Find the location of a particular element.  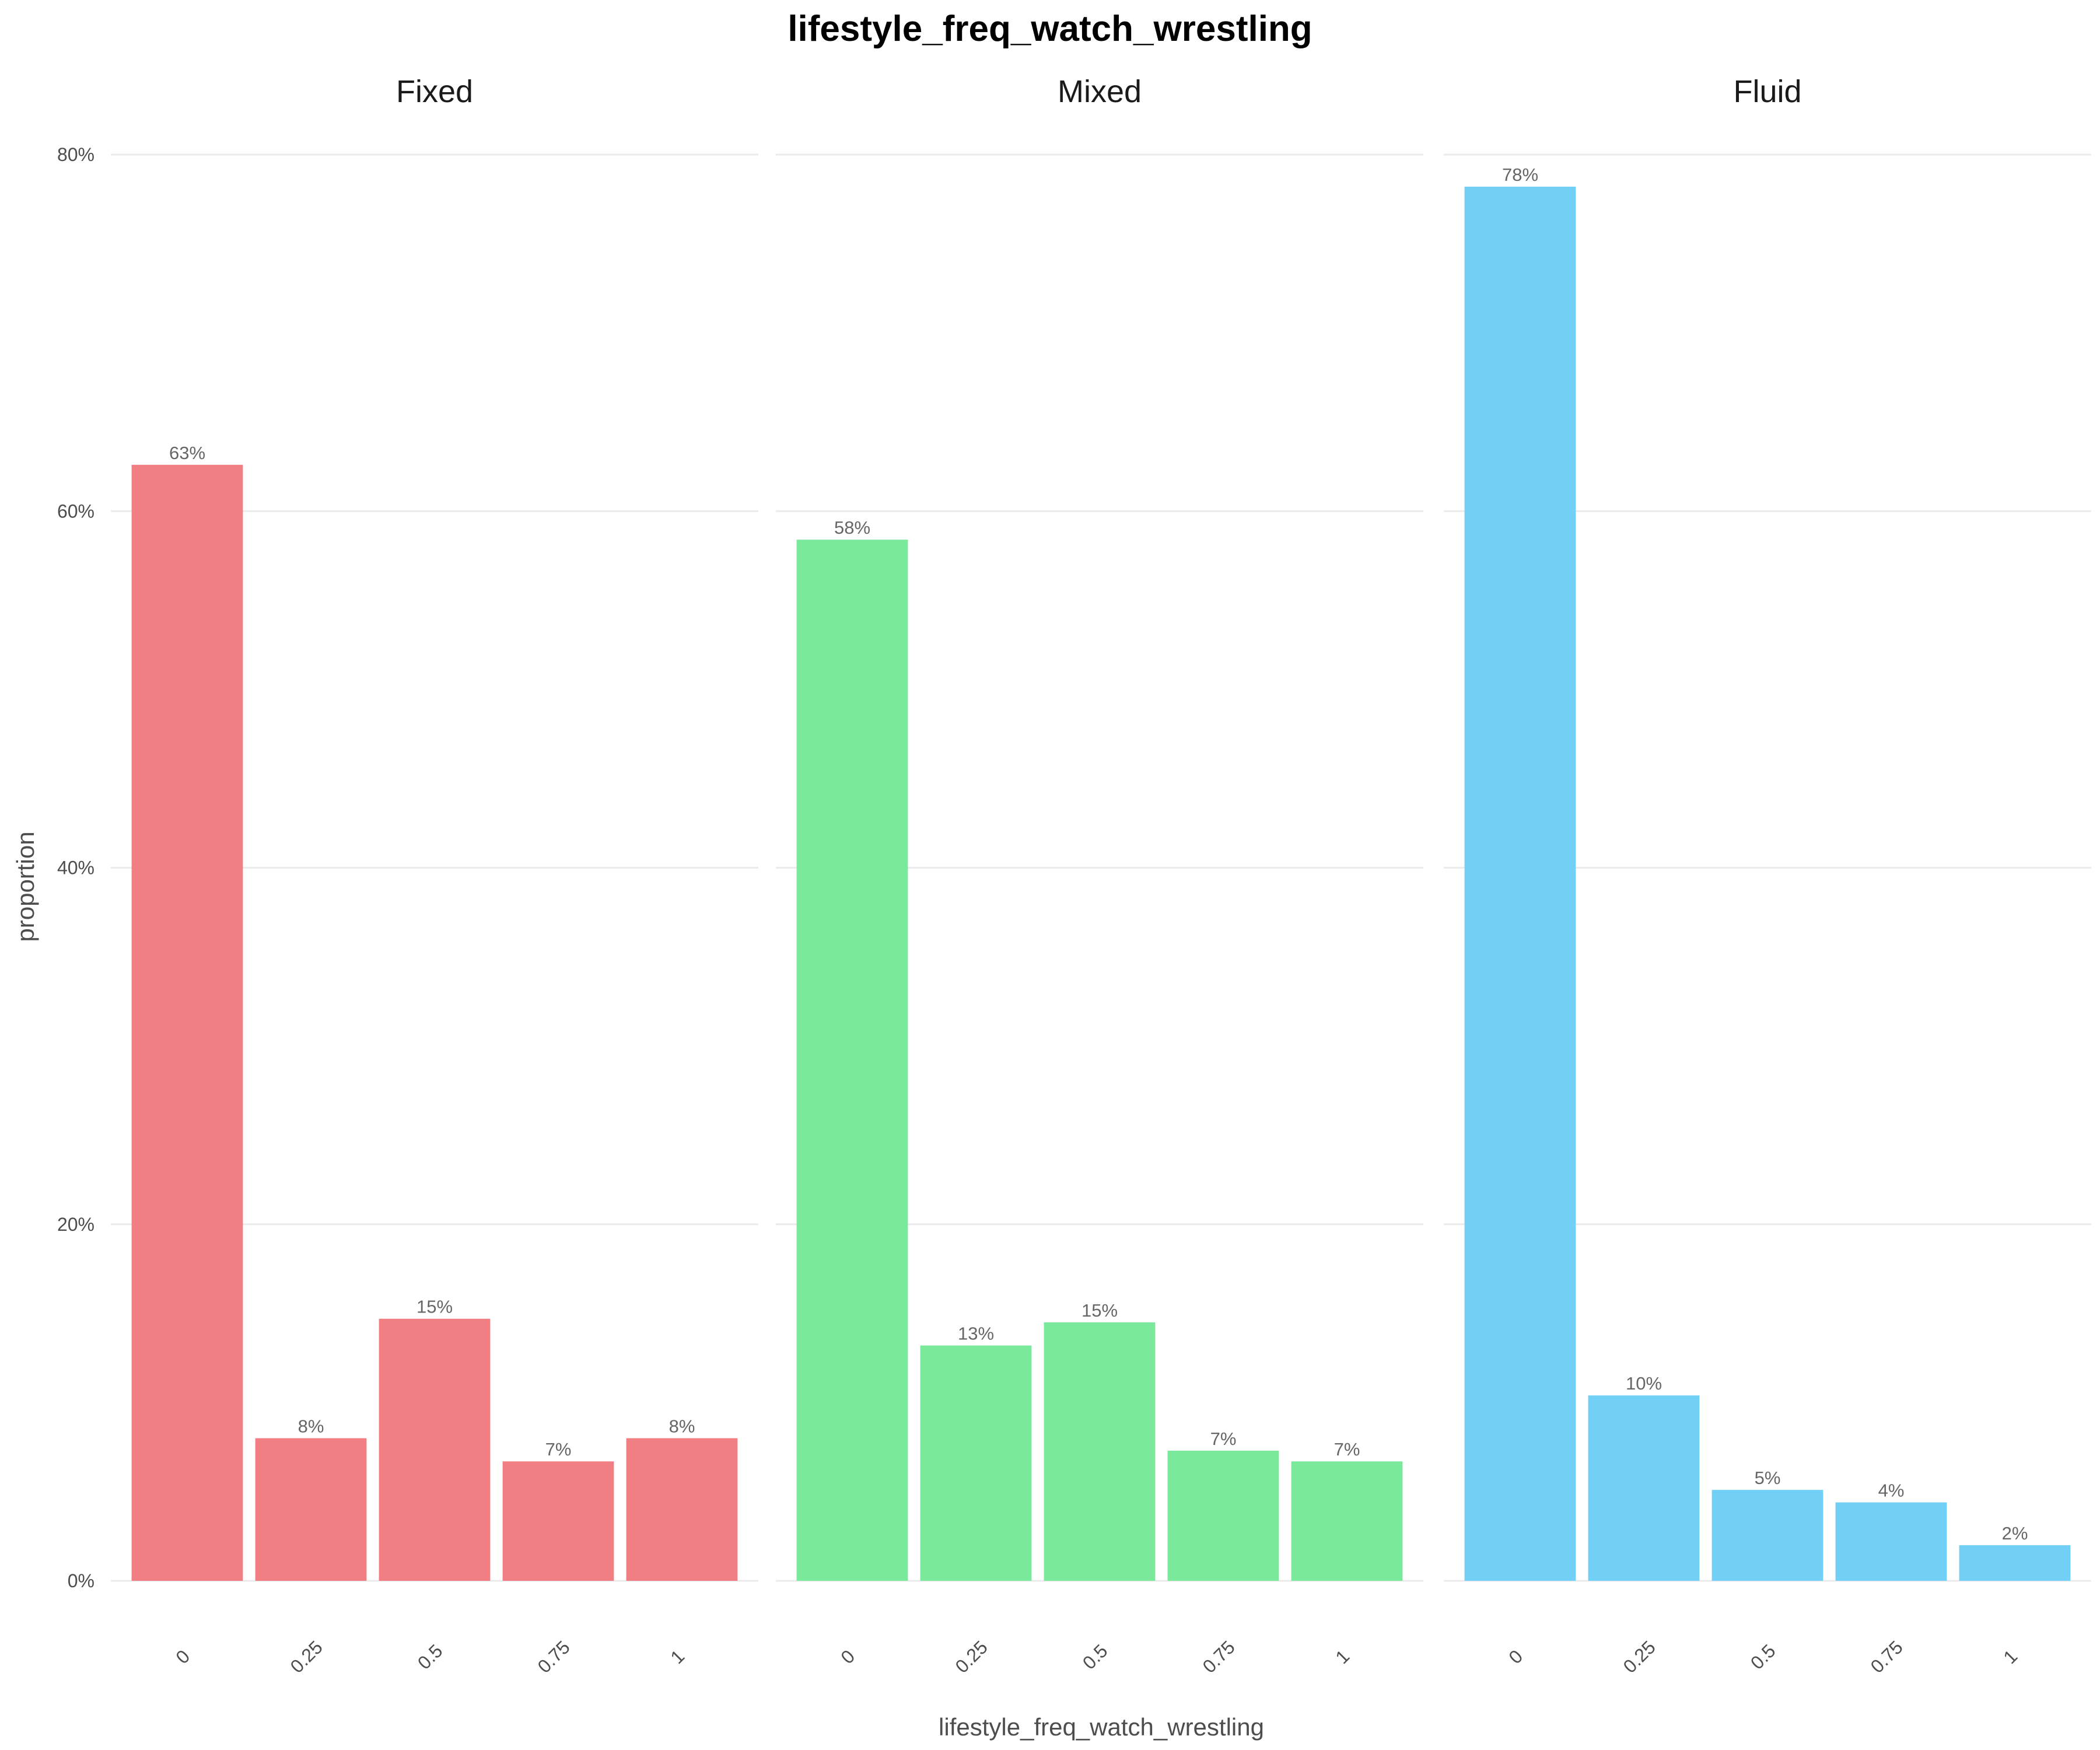

bar-data-label: 10% is located at coordinates (1644, 1384).